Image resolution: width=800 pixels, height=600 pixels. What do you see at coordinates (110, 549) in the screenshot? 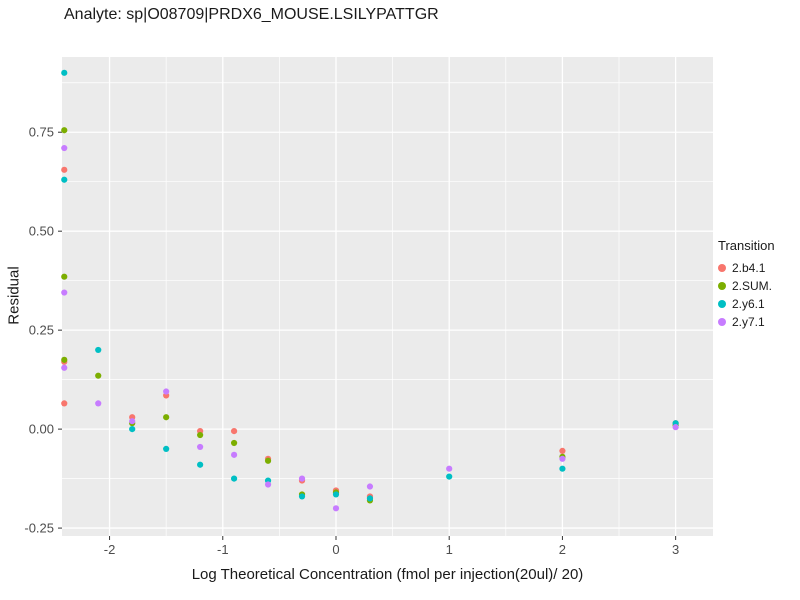
I see `x-tick-label: -2` at bounding box center [110, 549].